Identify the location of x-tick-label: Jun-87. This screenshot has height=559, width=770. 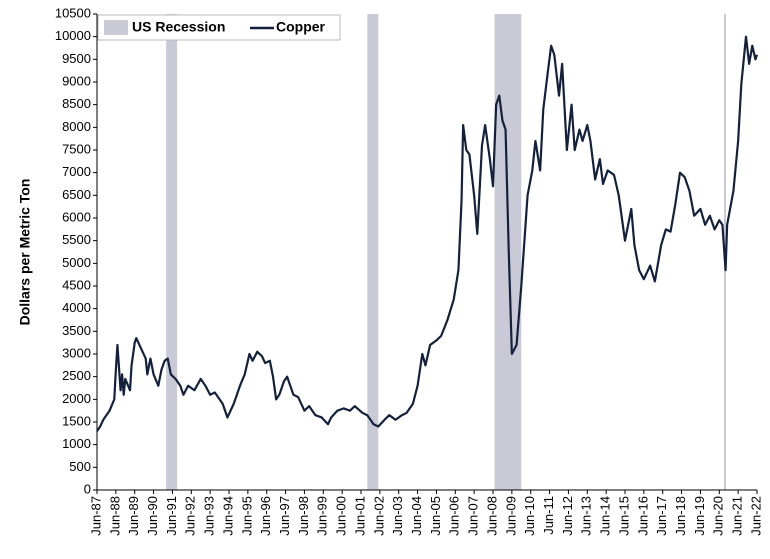
(95, 516).